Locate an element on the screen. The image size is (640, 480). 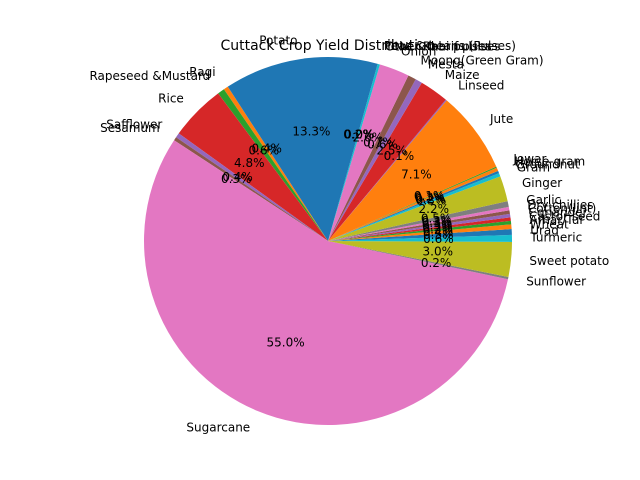
slice-label: Cotton(lint) is located at coordinates (562, 209).